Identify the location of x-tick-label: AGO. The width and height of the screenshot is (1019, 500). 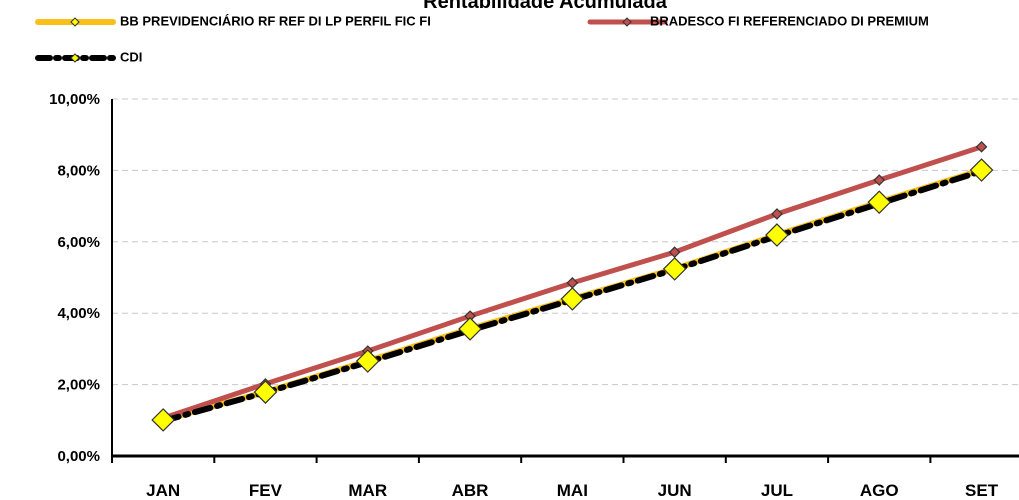
(879, 490).